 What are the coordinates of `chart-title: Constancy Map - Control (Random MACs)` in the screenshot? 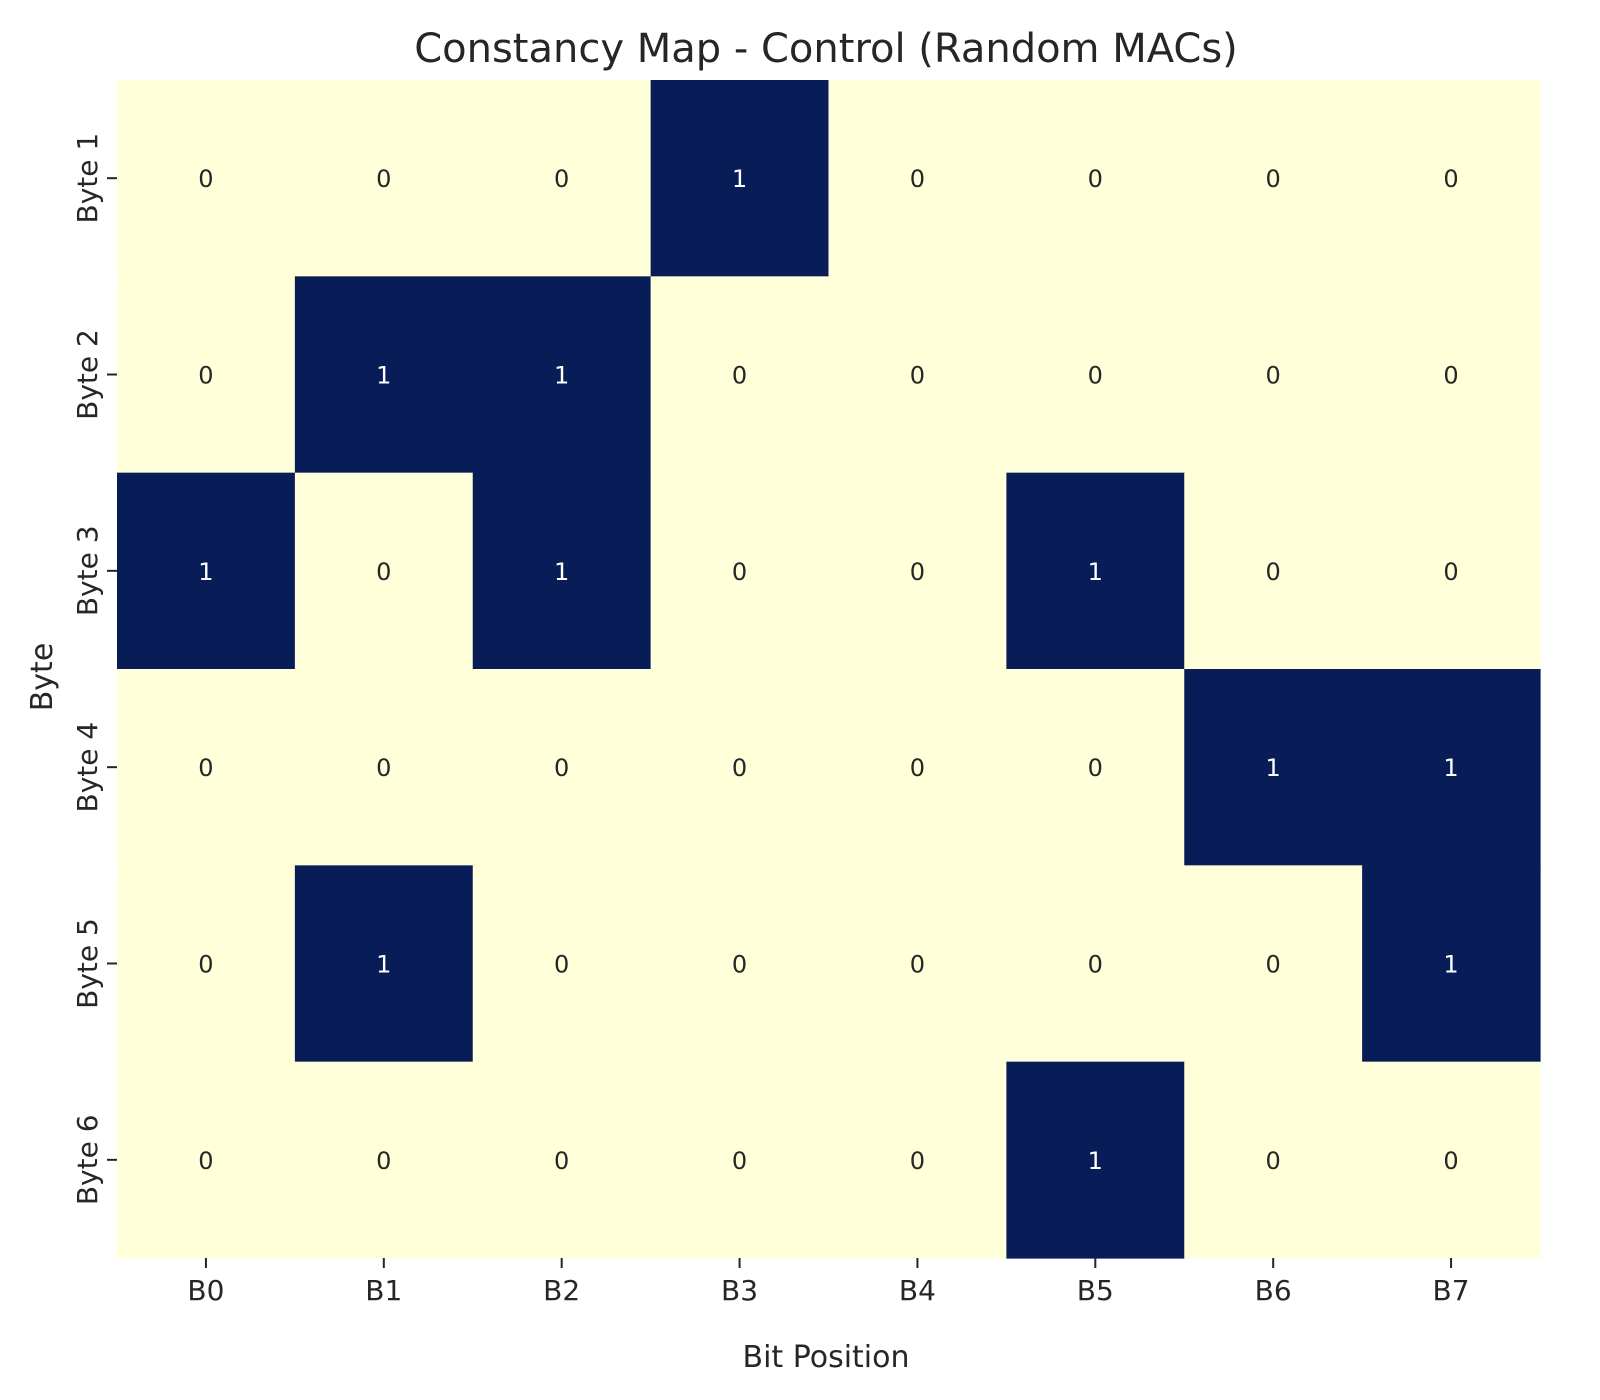 It's located at (826, 49).